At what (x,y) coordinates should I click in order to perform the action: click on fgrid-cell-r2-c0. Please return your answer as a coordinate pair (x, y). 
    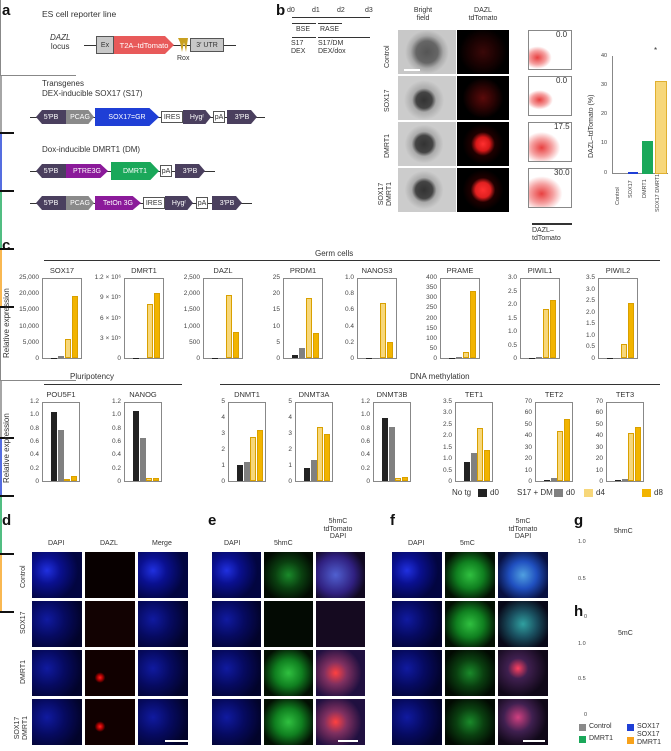
    Looking at the image, I should click on (417, 673).